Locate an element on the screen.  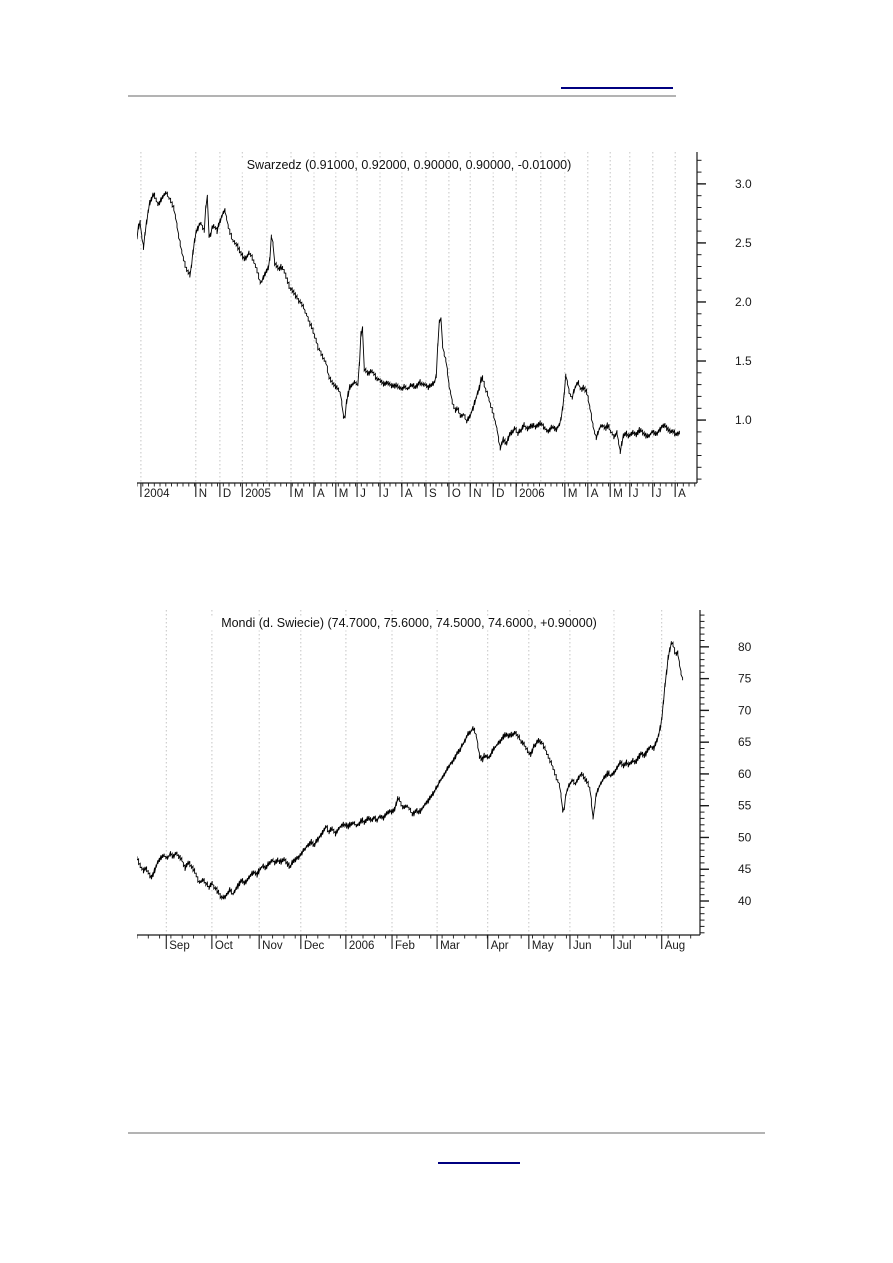
header-link is located at coordinates (617, 88).